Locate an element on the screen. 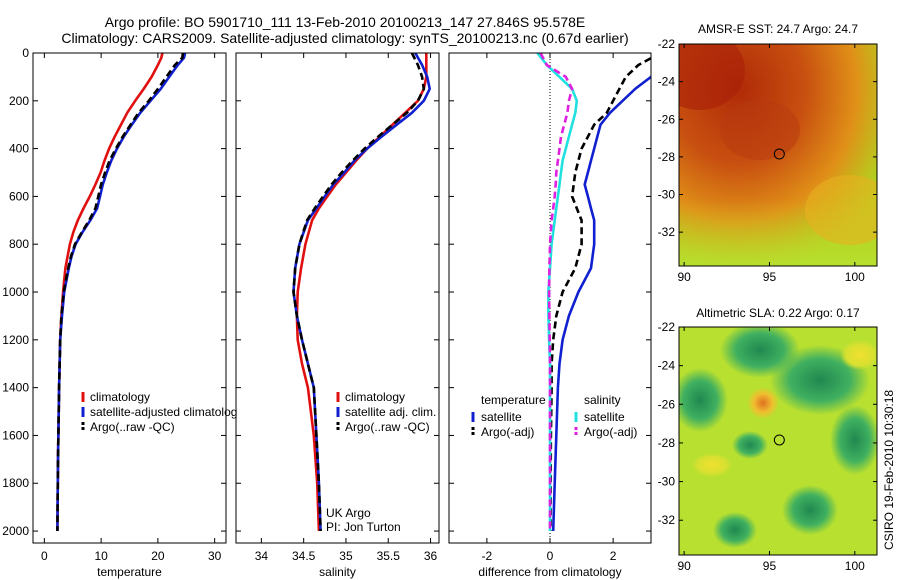 Image resolution: width=900 pixels, height=580 pixels. y-tick-label: 0 is located at coordinates (25, 53).